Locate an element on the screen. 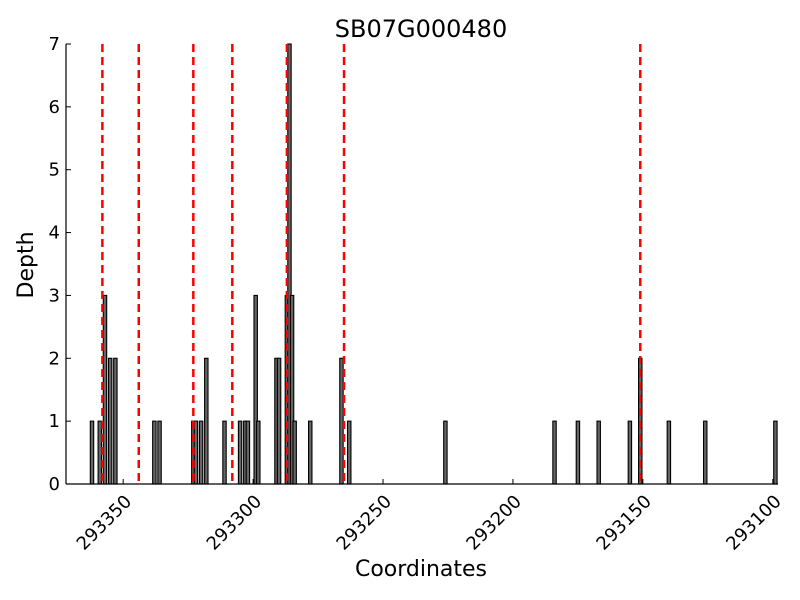 The height and width of the screenshot is (600, 800). y-tick-label: 6 is located at coordinates (54, 107).